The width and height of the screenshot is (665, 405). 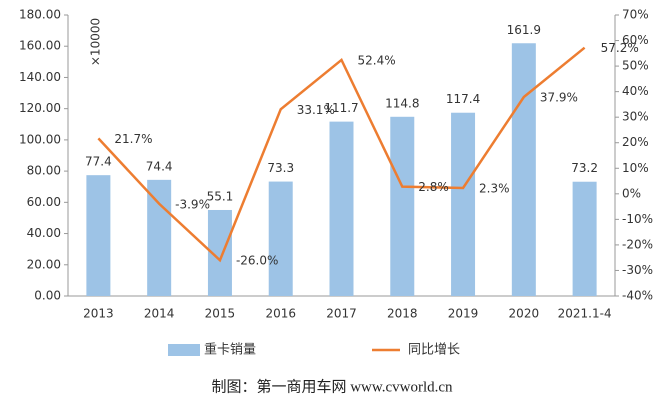 What do you see at coordinates (40, 77) in the screenshot?
I see `y-tick-label: 140.00` at bounding box center [40, 77].